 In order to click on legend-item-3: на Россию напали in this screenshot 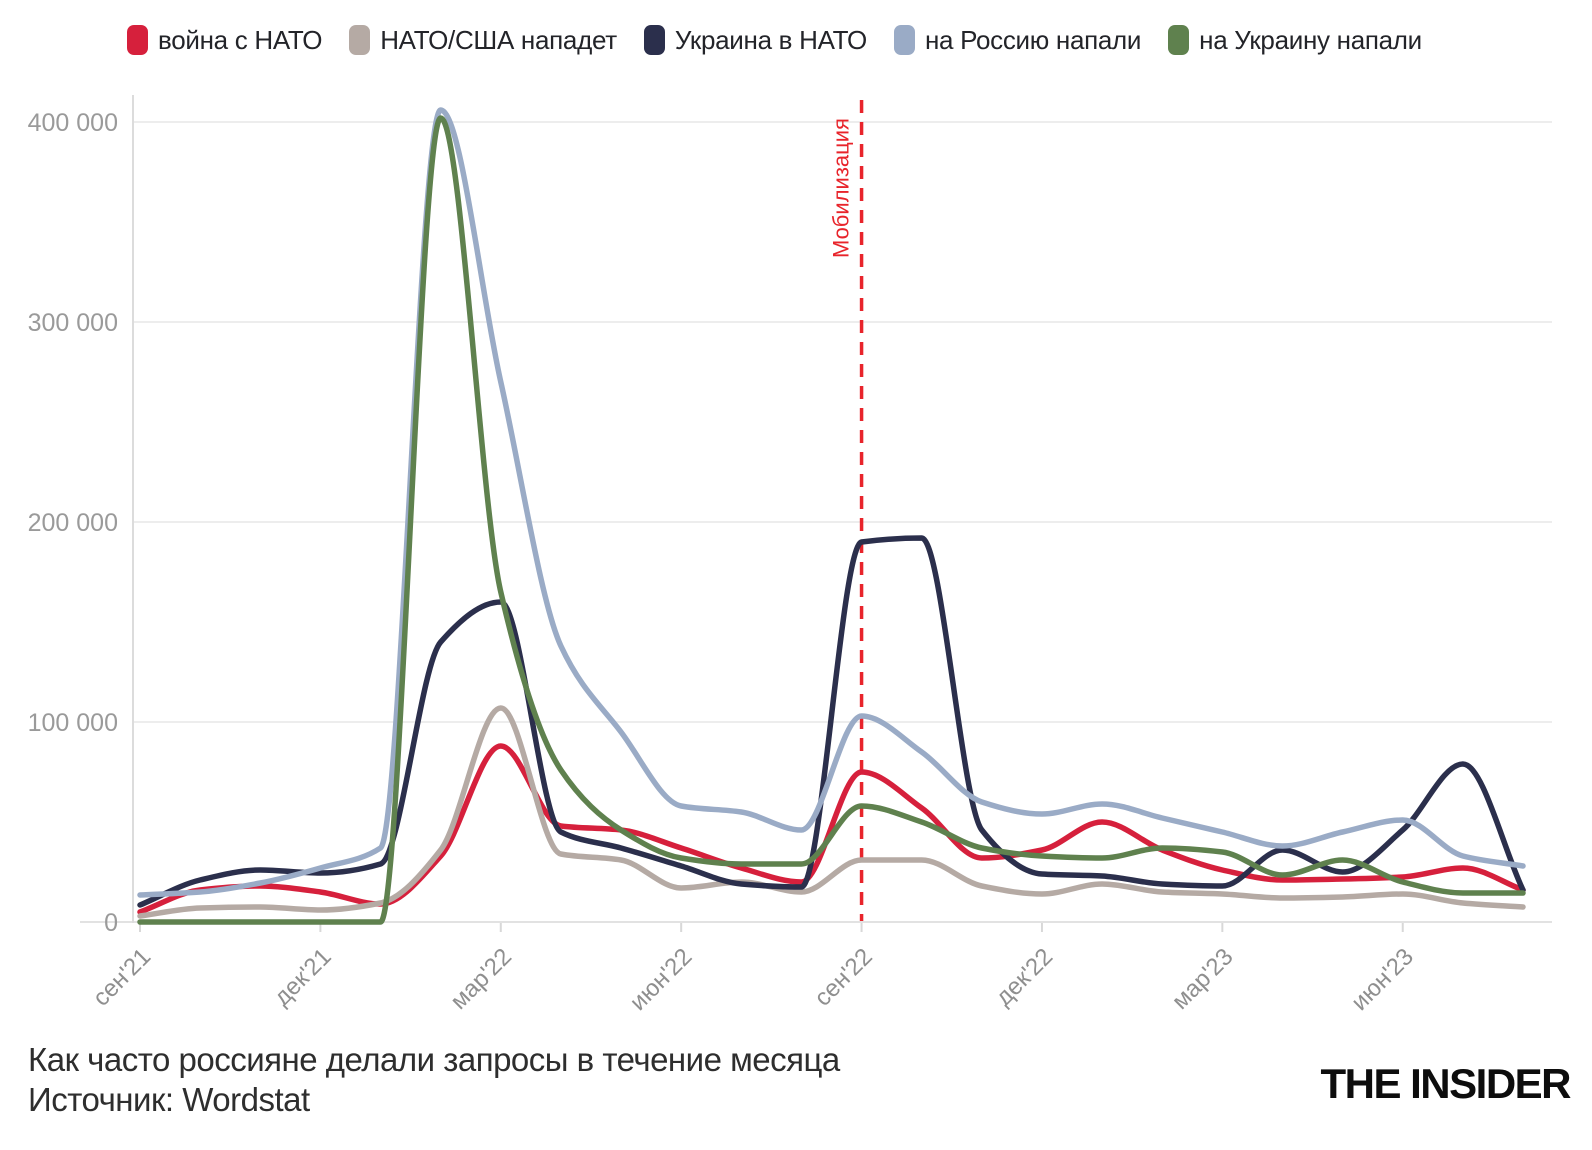, I will do `click(1017, 40)`.